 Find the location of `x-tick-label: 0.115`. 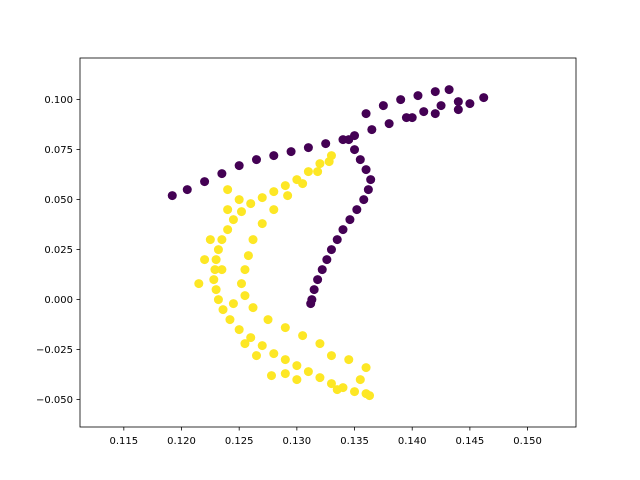

x-tick-label: 0.115 is located at coordinates (124, 441).